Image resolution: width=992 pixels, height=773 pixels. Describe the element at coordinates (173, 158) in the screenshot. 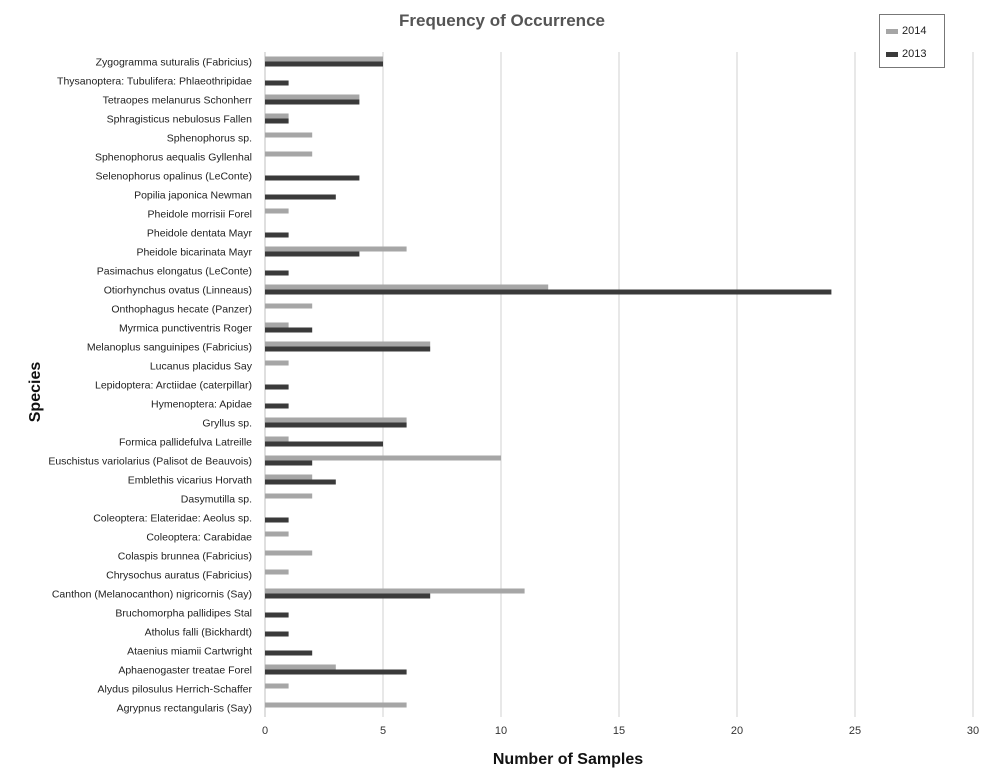

I see `category-label-5: Sphenophorus aequalis Gyllenhal` at that location.